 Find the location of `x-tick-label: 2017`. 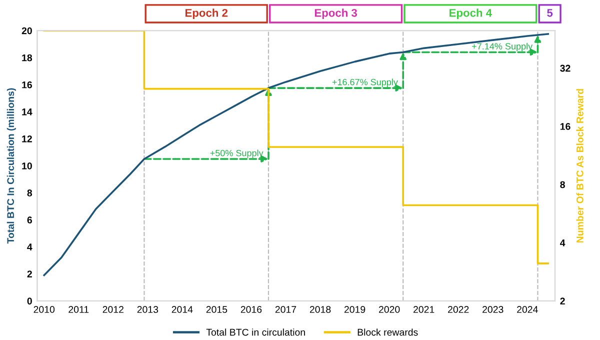

x-tick-label: 2017 is located at coordinates (285, 309).